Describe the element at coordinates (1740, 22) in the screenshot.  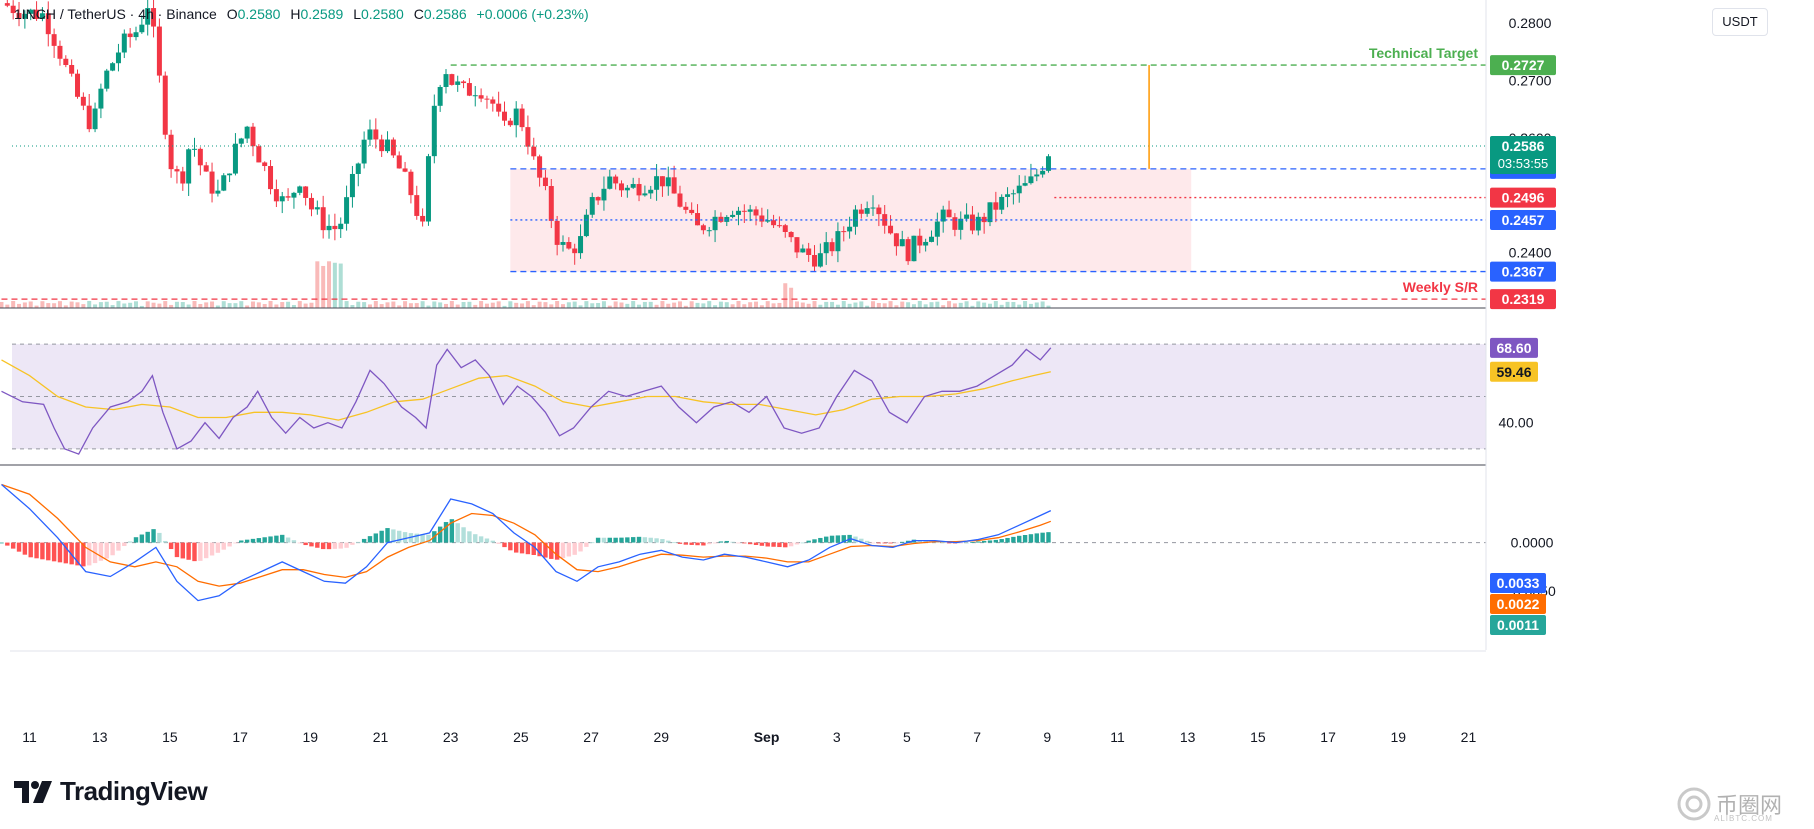
I see `currency-button: USDT` at that location.